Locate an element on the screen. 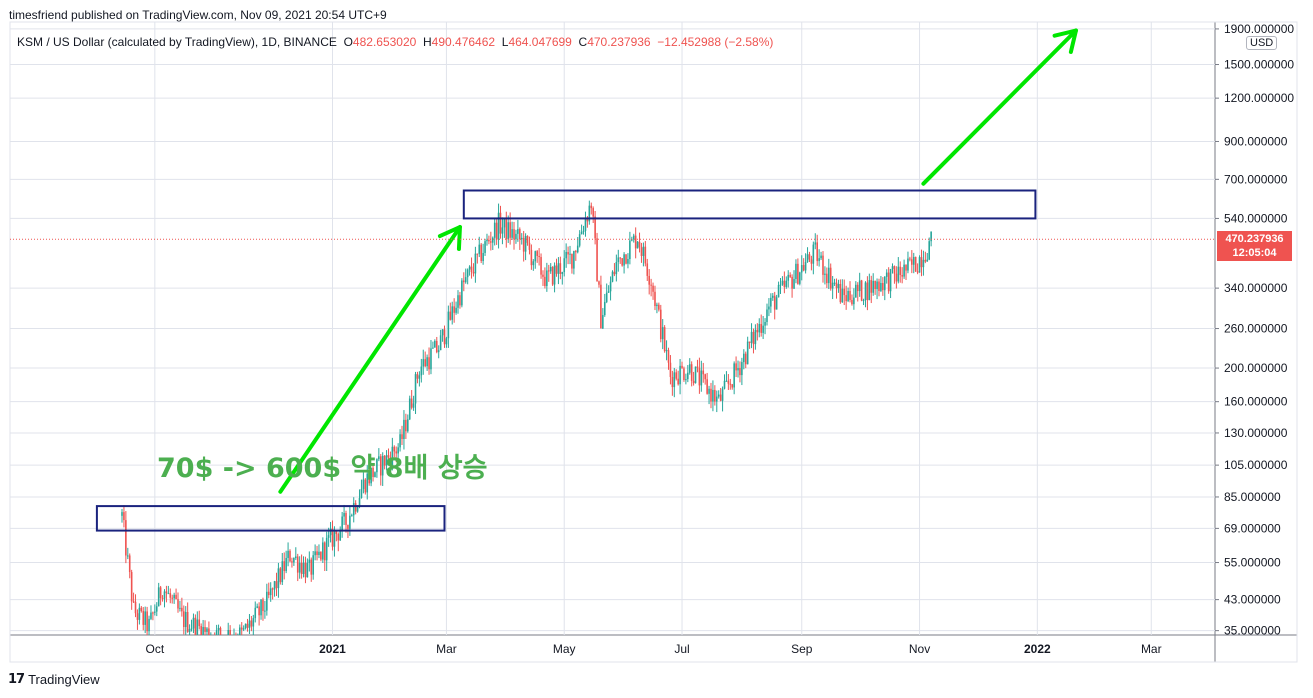 The width and height of the screenshot is (1313, 698). high-label: H is located at coordinates (427, 42).